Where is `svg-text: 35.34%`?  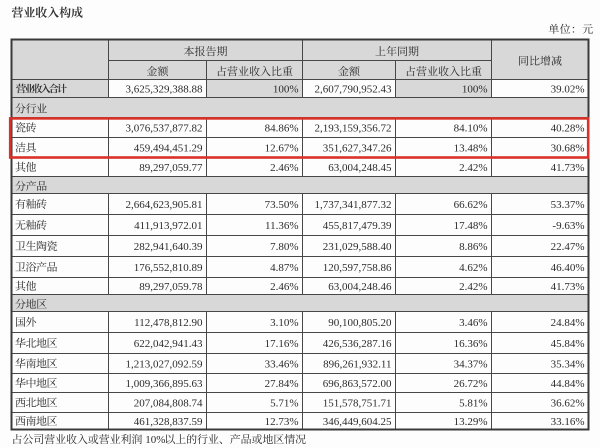
svg-text: 35.34% is located at coordinates (568, 364).